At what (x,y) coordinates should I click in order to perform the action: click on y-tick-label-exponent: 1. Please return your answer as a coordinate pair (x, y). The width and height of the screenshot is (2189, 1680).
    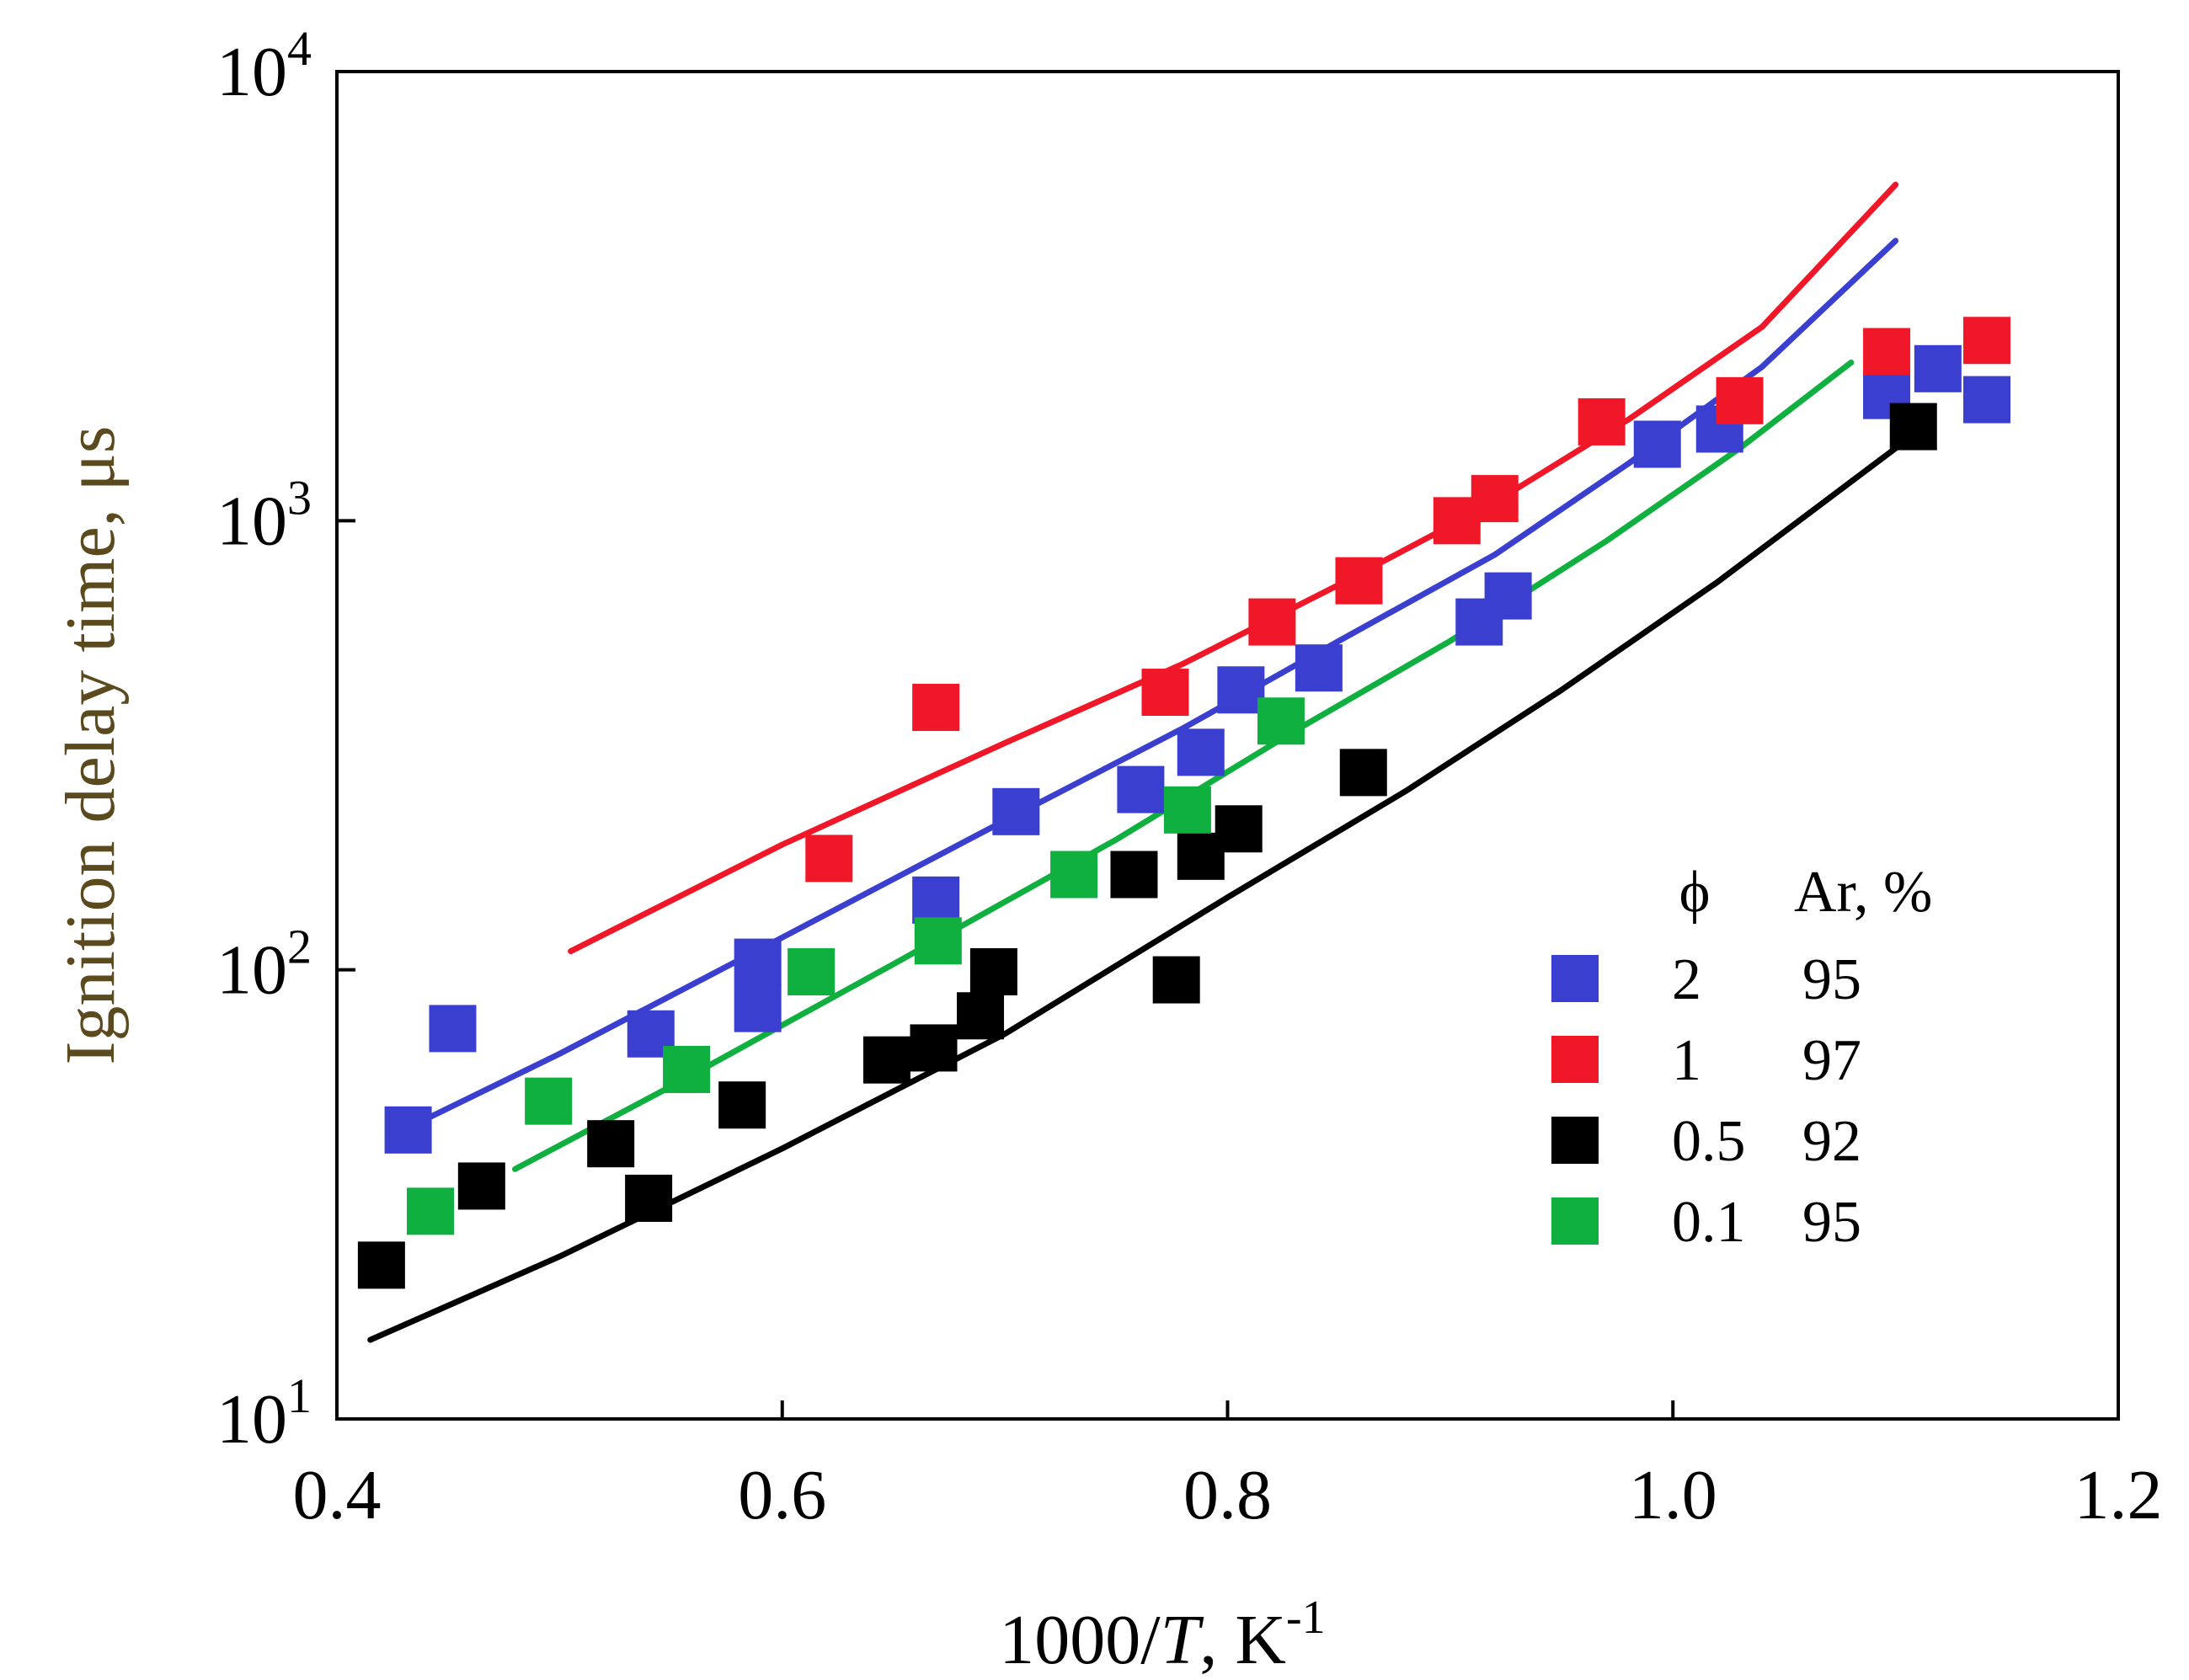
    Looking at the image, I should click on (299, 1395).